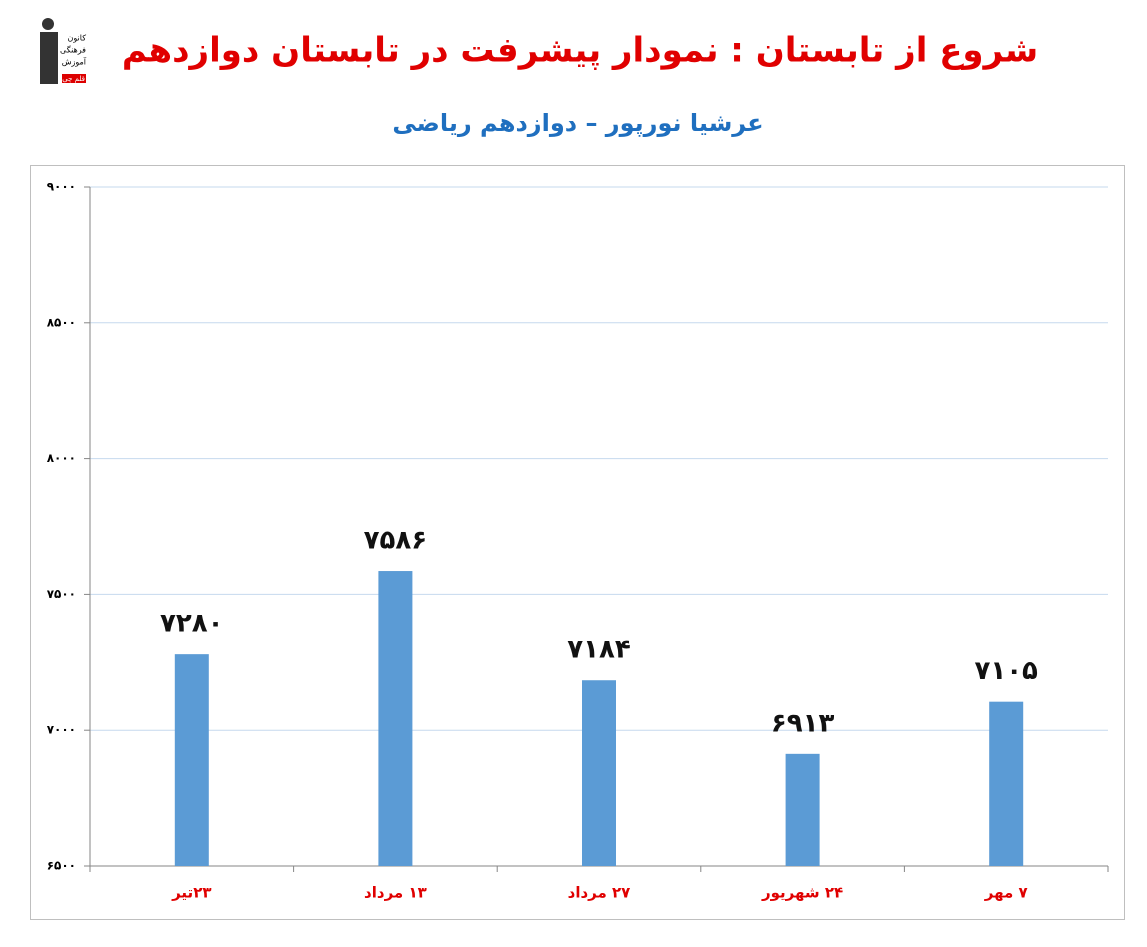 This screenshot has width=1147, height=947. What do you see at coordinates (73, 50) in the screenshot?
I see `logo-text: فرهنگی` at bounding box center [73, 50].